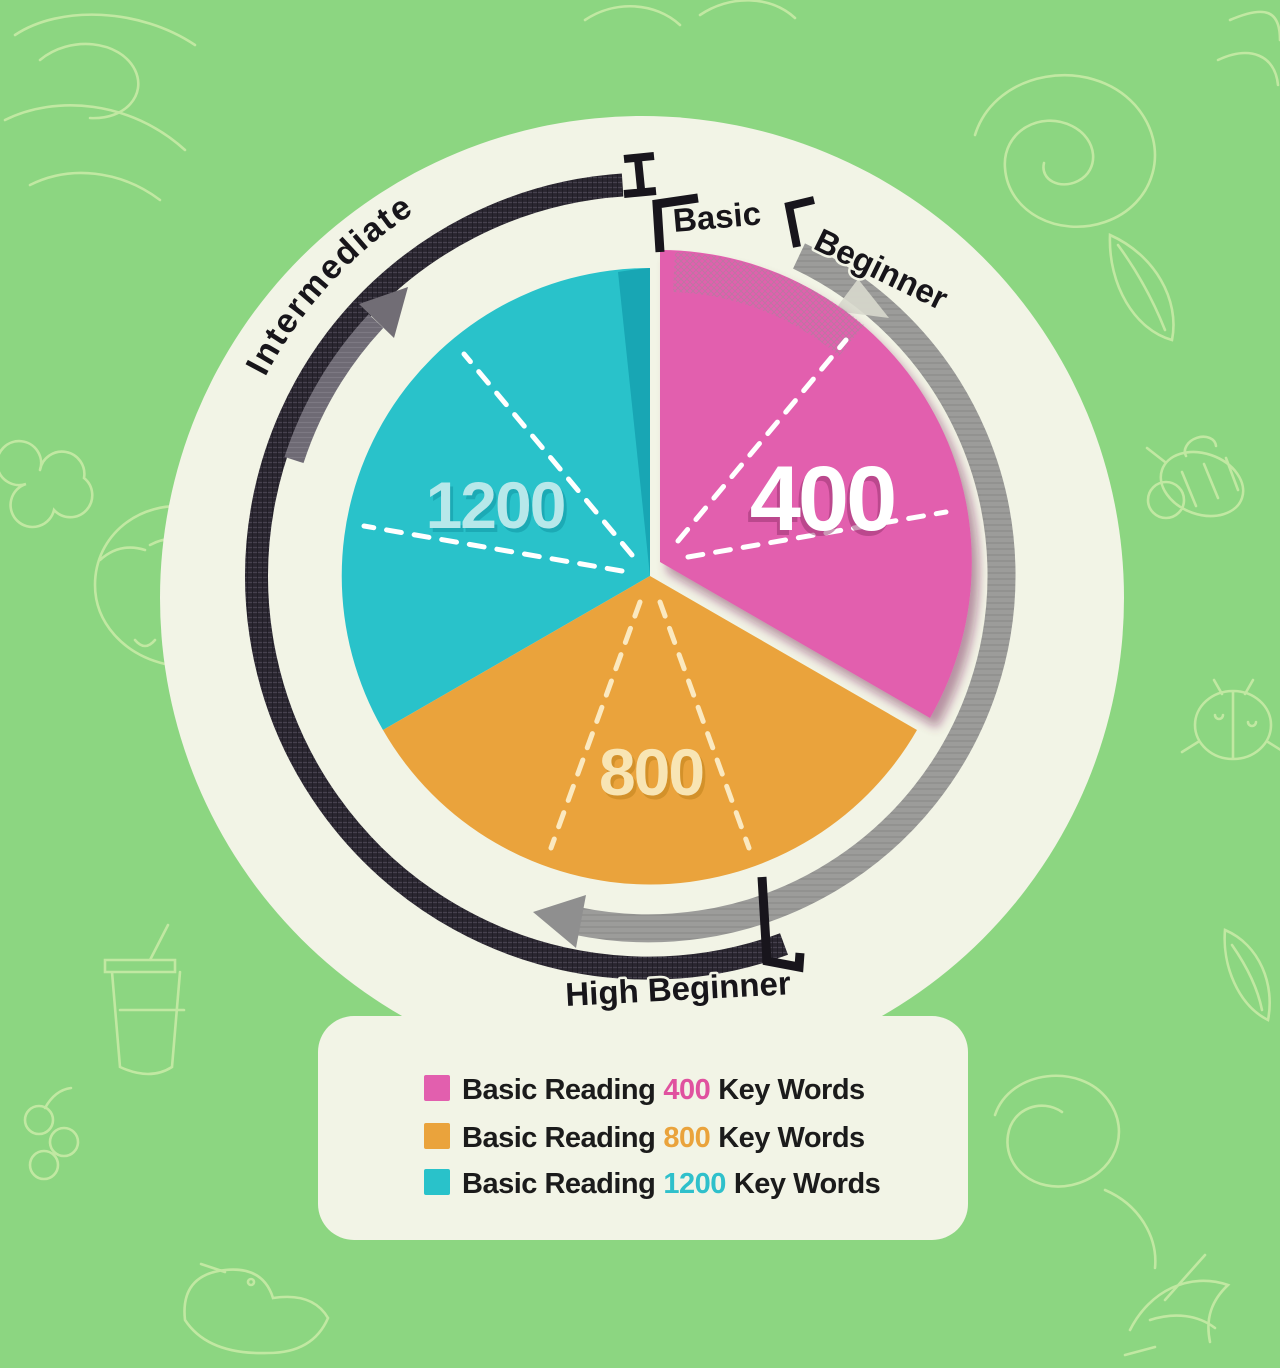  Describe the element at coordinates (861, 298) in the screenshot. I see `beginner-start-arrowhead-icon` at that location.